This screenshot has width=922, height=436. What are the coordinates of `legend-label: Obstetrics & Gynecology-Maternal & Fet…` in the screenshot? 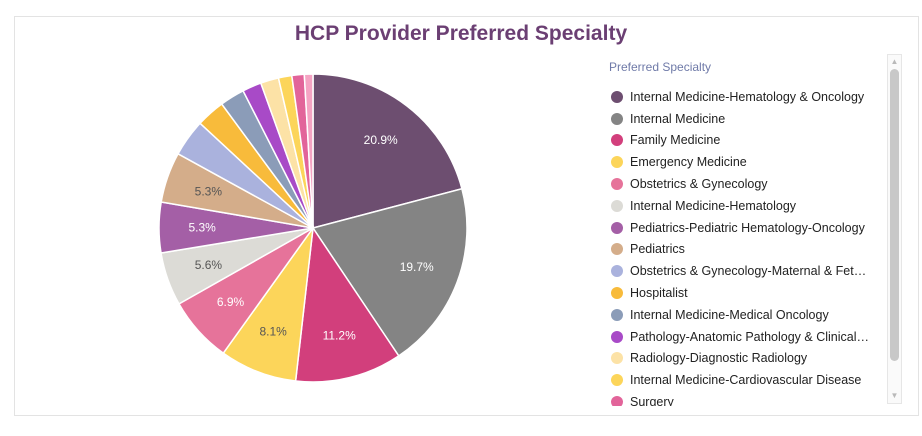 It's located at (748, 271).